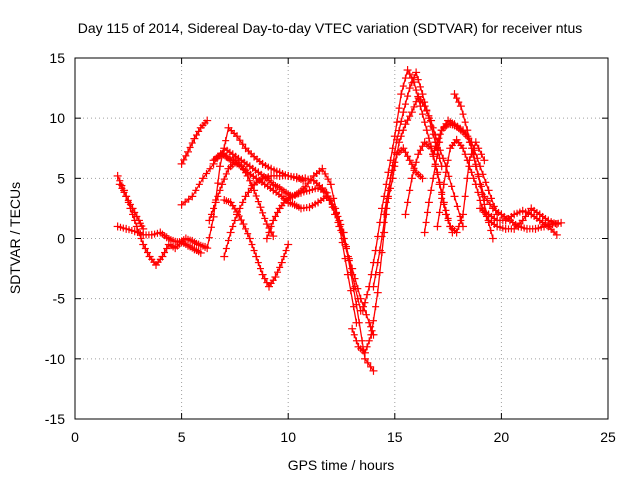  I want to click on x-tick-label: 0, so click(75, 437).